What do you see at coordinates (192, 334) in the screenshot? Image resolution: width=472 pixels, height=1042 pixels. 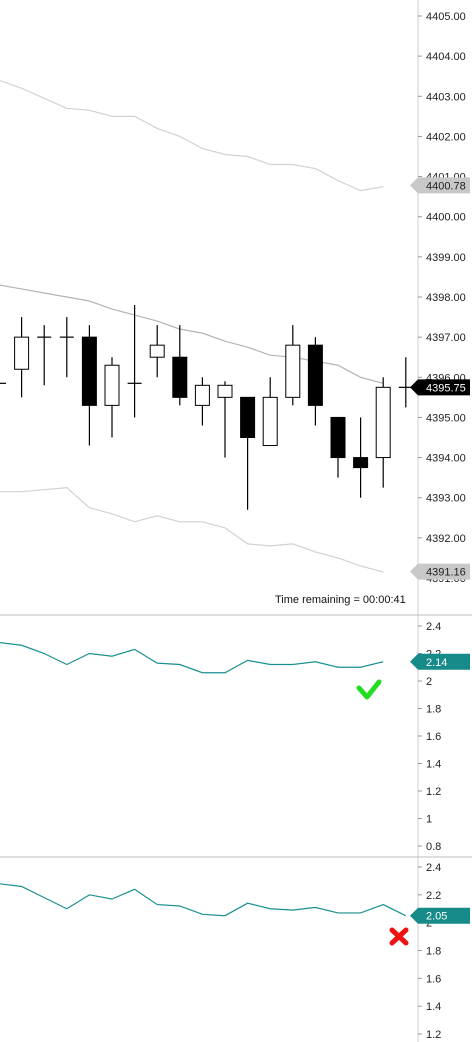 I see `band-middle-line` at bounding box center [192, 334].